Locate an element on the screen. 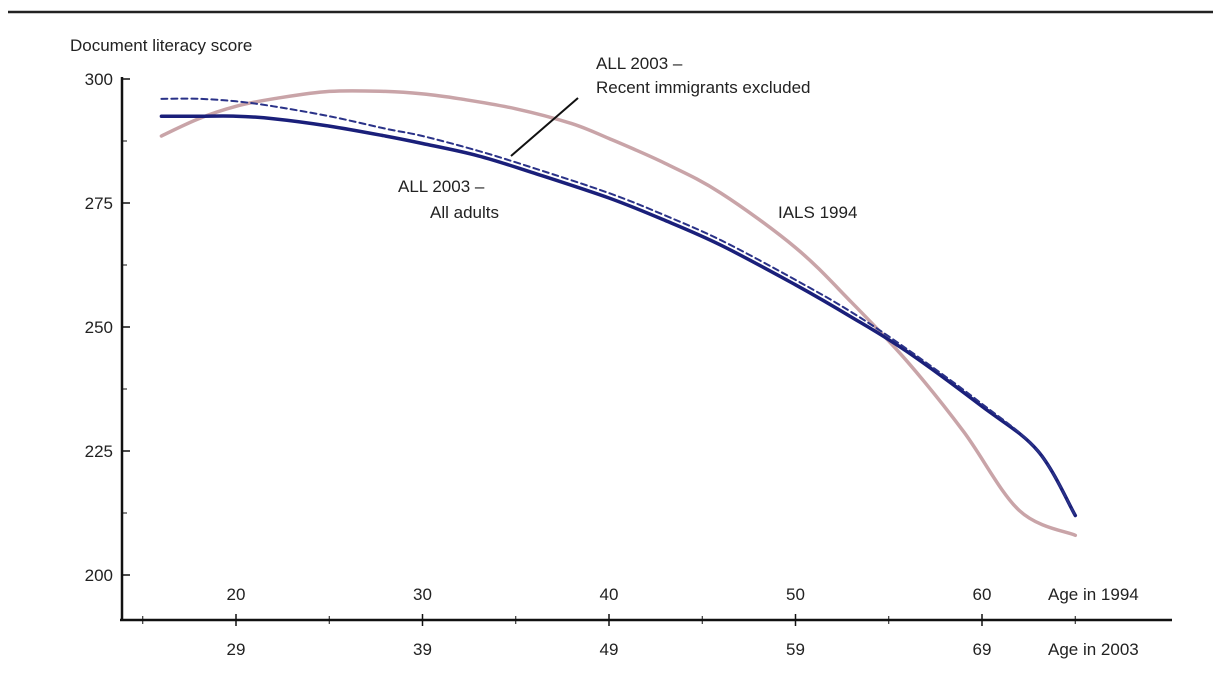  x-bottom-tick-label: 29 is located at coordinates (236, 649).